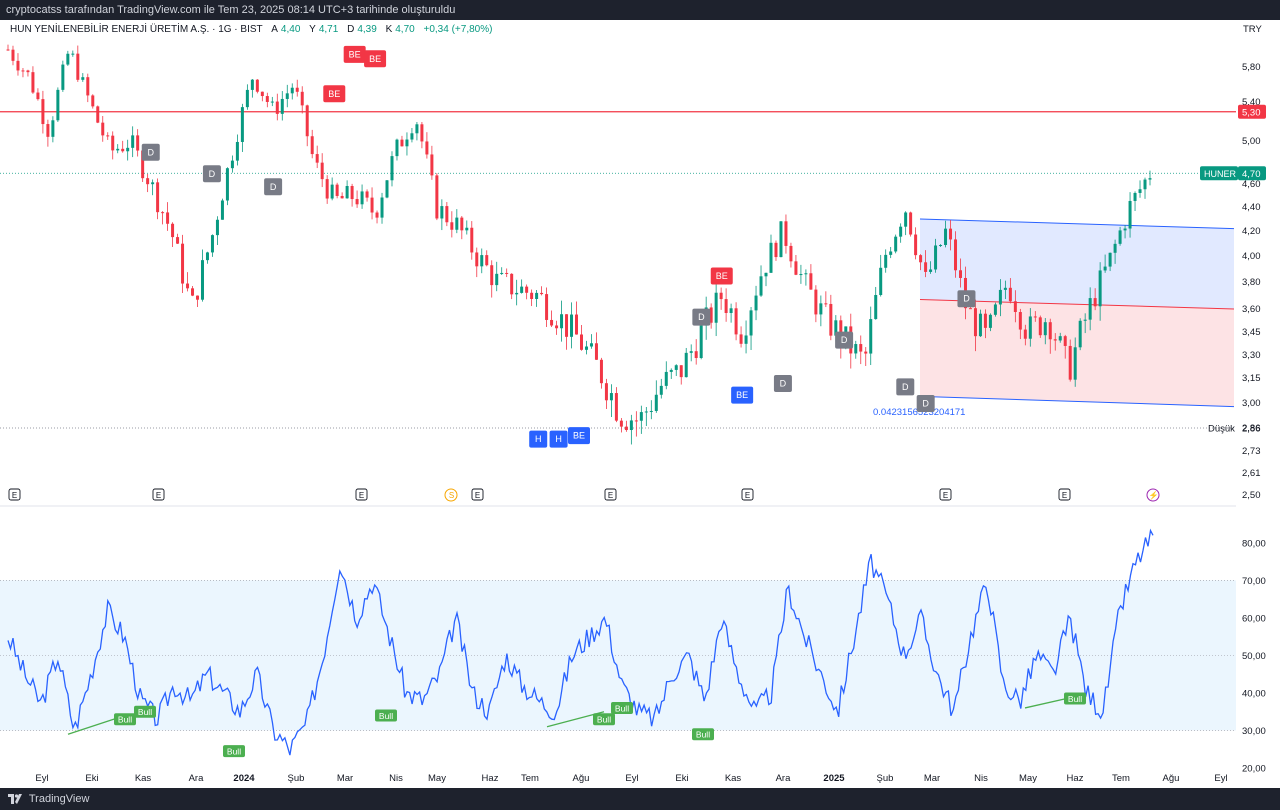  Describe the element at coordinates (197, 778) in the screenshot. I see `time-tick-label: Ara` at that location.